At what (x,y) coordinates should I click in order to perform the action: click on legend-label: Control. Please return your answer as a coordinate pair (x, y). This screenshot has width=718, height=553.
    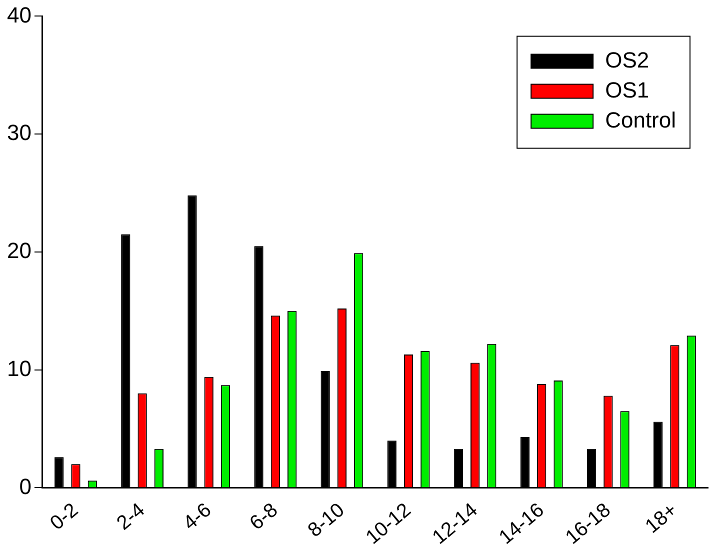
    Looking at the image, I should click on (640, 119).